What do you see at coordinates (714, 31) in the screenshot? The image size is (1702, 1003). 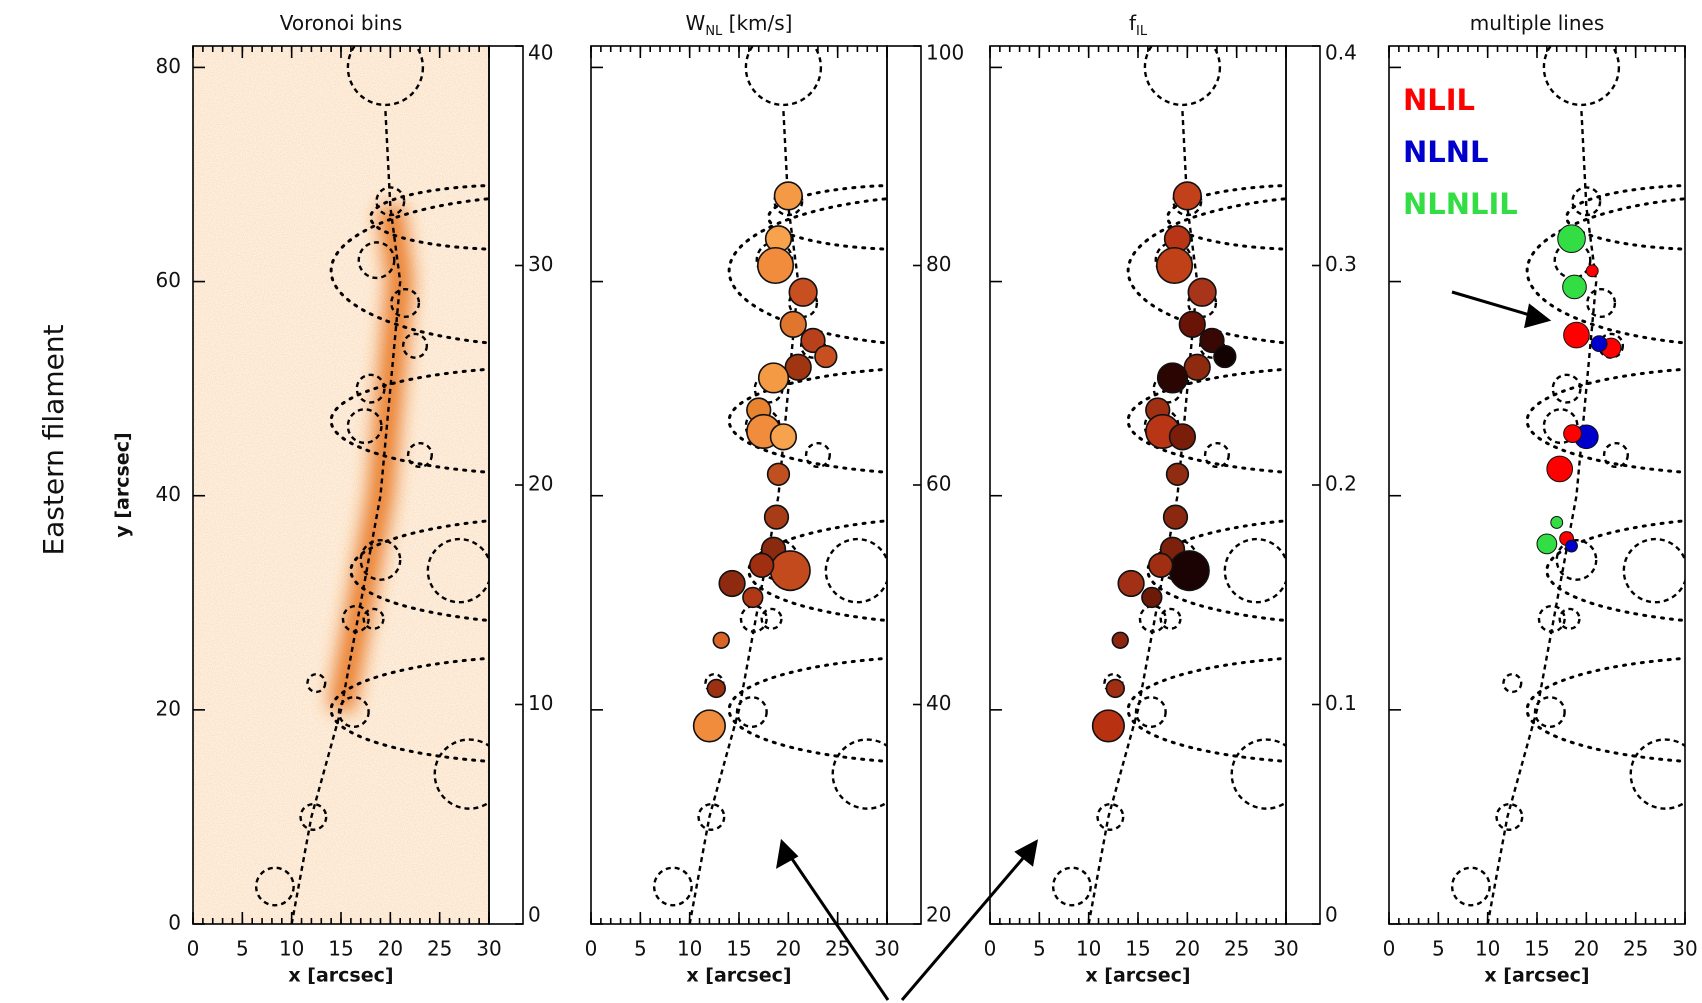 I see `title-part: NL` at bounding box center [714, 31].